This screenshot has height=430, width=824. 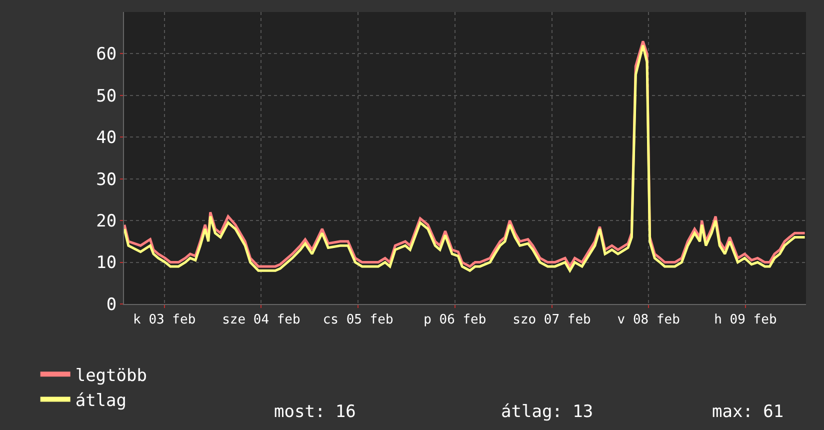 What do you see at coordinates (106, 54) in the screenshot?
I see `y-tick-label: 60` at bounding box center [106, 54].